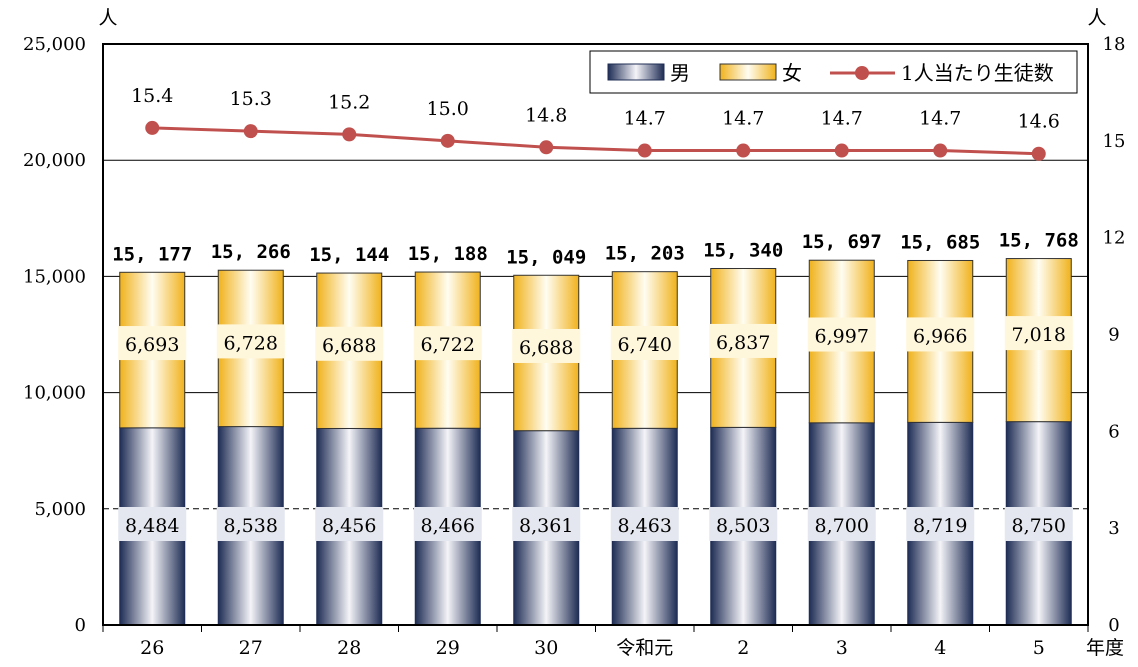 The height and width of the screenshot is (667, 1138). I want to click on right-tick-label: 0, so click(1113, 625).